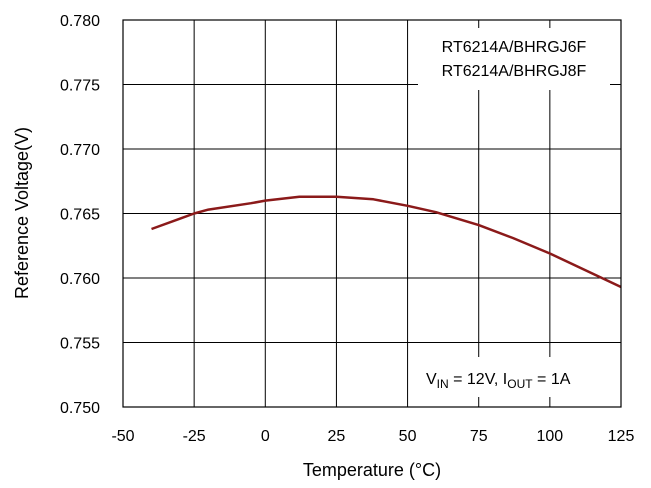 This screenshot has width=651, height=488. I want to click on x-tick-label: 125, so click(621, 436).